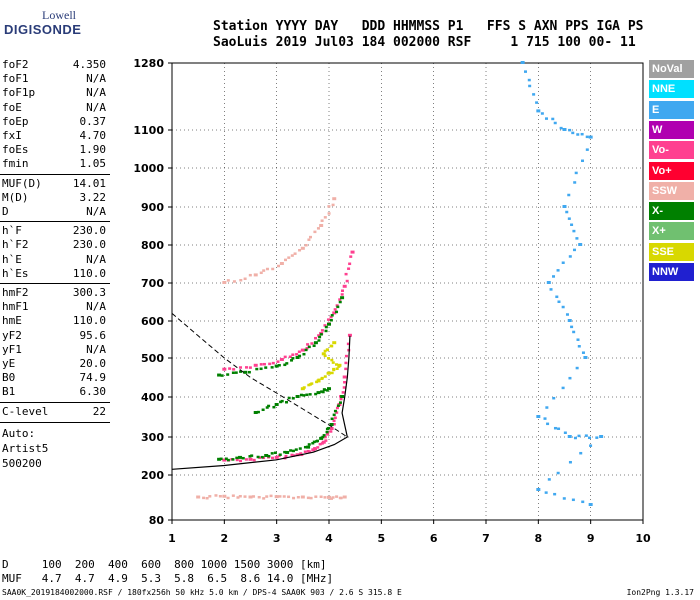 Image resolution: width=700 pixels, height=600 pixels. What do you see at coordinates (89, 64) in the screenshot?
I see `param-value: 4.350` at bounding box center [89, 64].